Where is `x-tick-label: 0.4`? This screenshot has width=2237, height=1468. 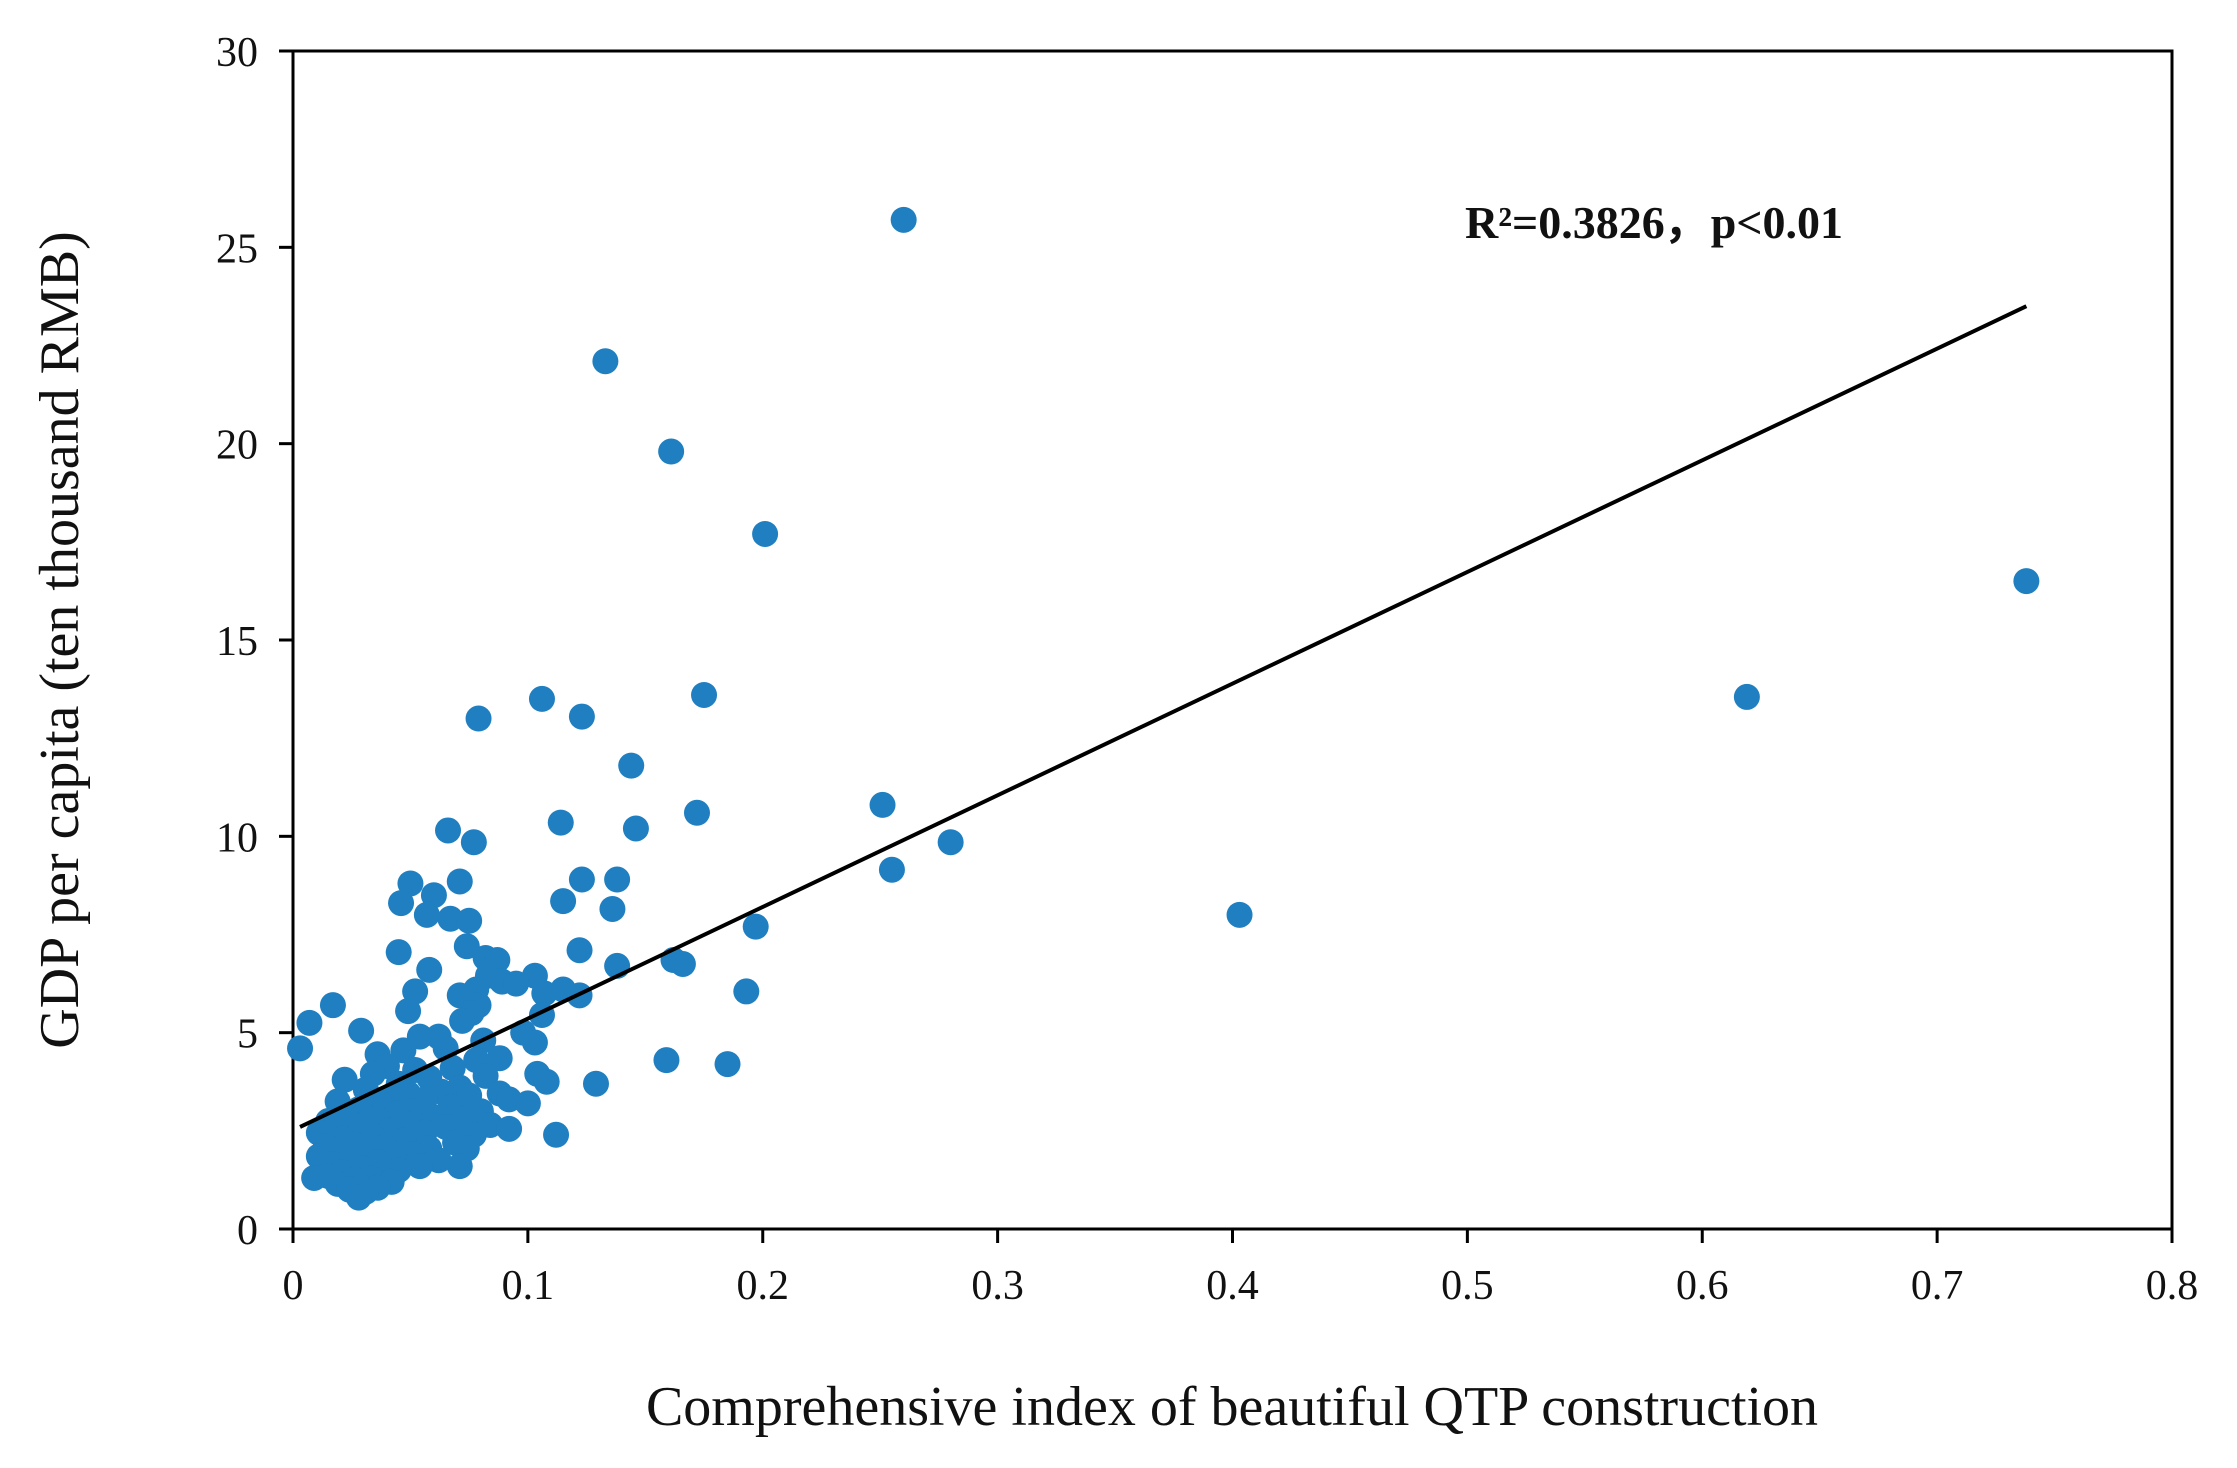
x-tick-label: 0.4 is located at coordinates (1232, 1286).